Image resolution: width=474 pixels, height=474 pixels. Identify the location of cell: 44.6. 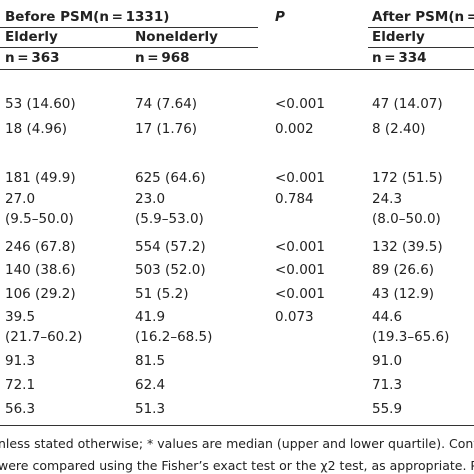
(387, 317).